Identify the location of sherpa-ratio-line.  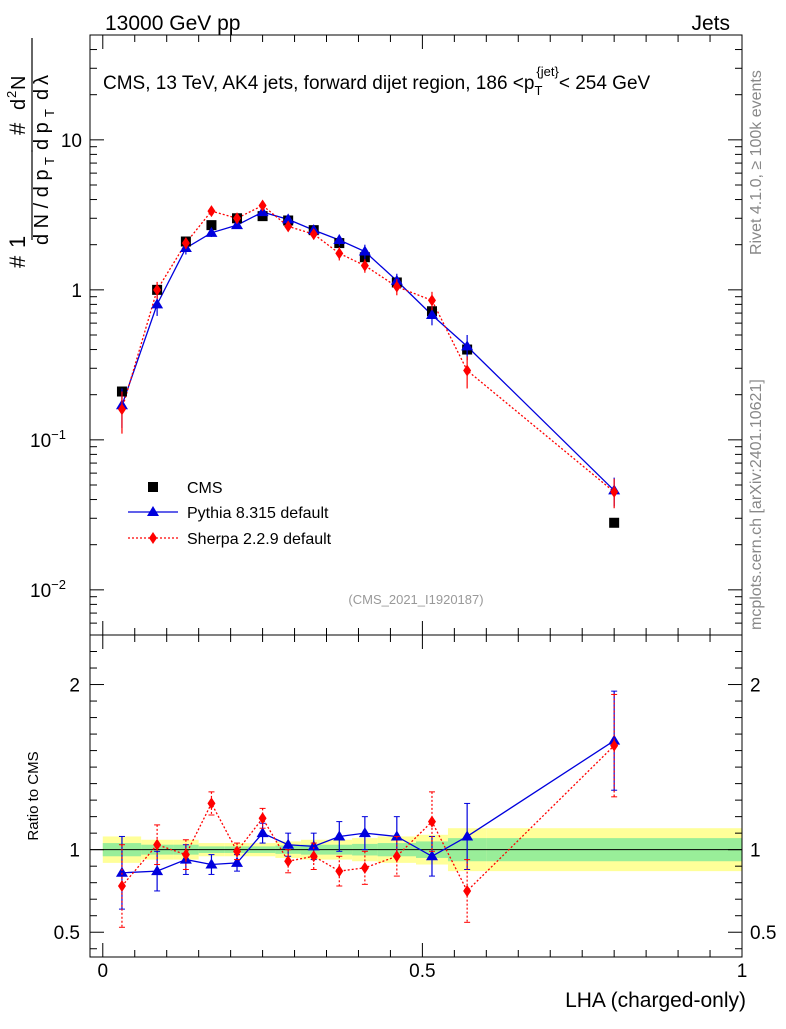
(368, 819).